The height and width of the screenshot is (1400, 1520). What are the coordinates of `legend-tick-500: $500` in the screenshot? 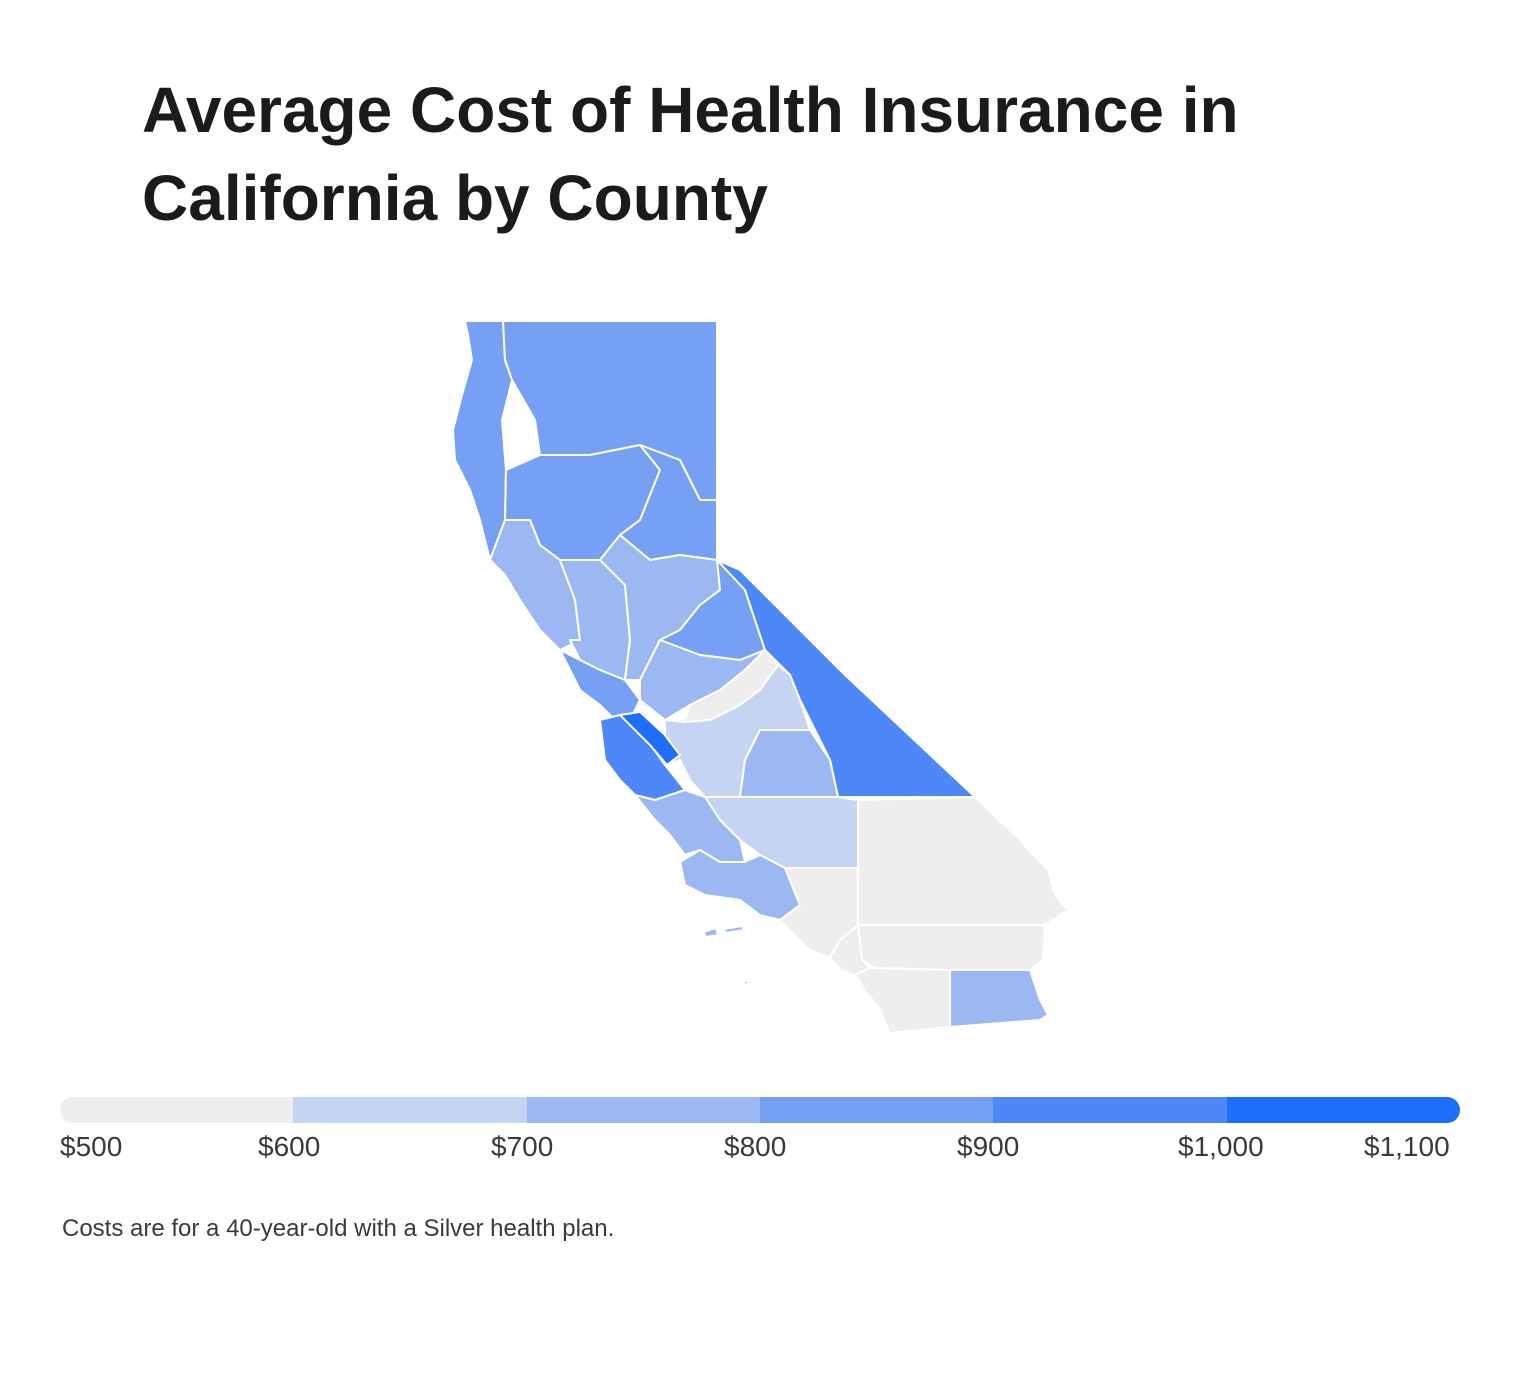 It's located at (91, 1146).